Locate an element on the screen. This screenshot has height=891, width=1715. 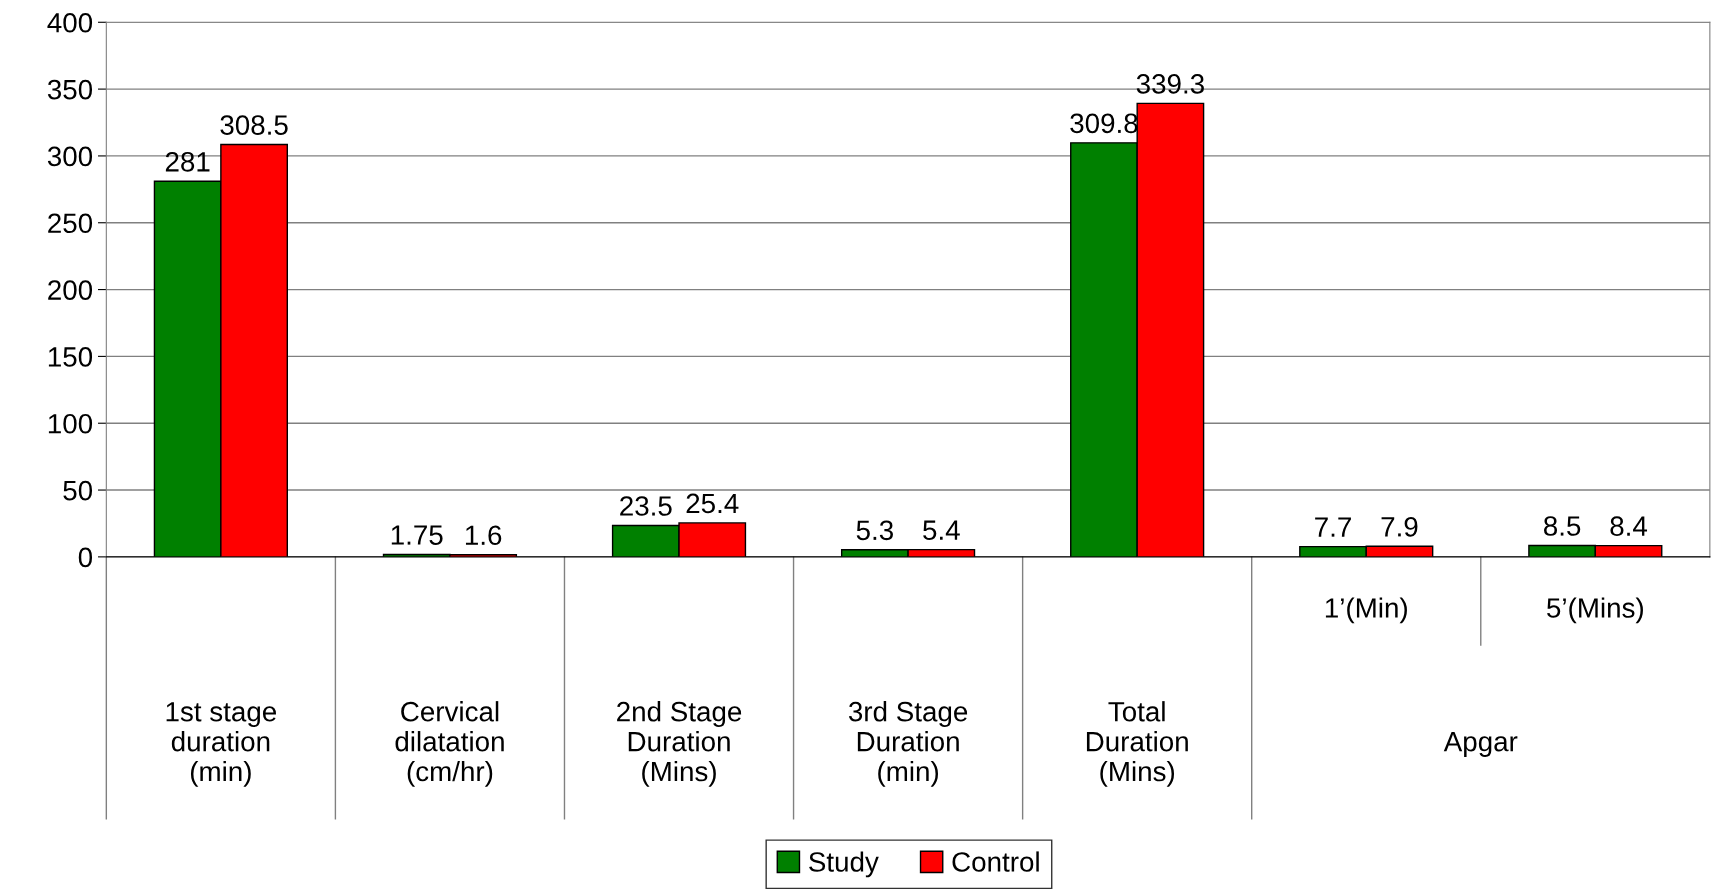
data-label: 5.3 is located at coordinates (874, 530).